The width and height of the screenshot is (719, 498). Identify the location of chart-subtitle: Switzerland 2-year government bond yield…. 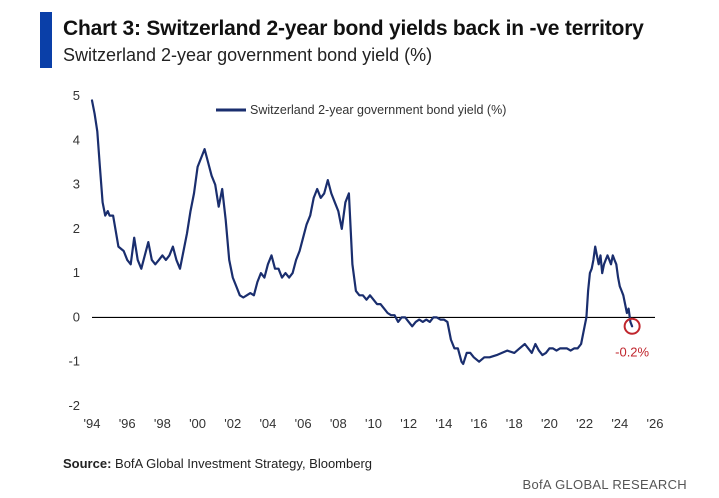
(248, 55).